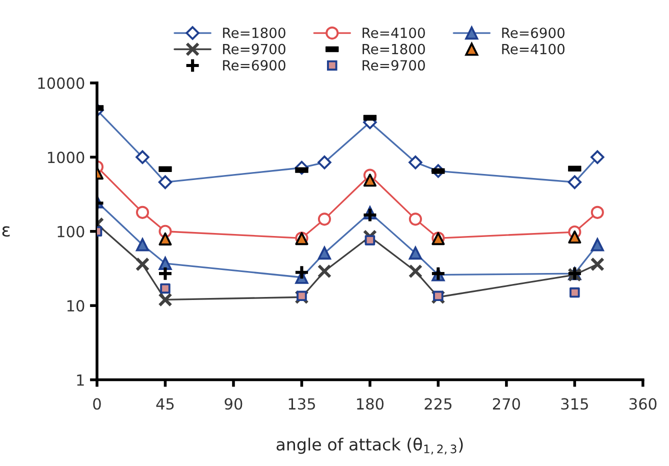 The width and height of the screenshot is (669, 466). What do you see at coordinates (642, 404) in the screenshot?
I see `x-tick-label: 360` at bounding box center [642, 404].